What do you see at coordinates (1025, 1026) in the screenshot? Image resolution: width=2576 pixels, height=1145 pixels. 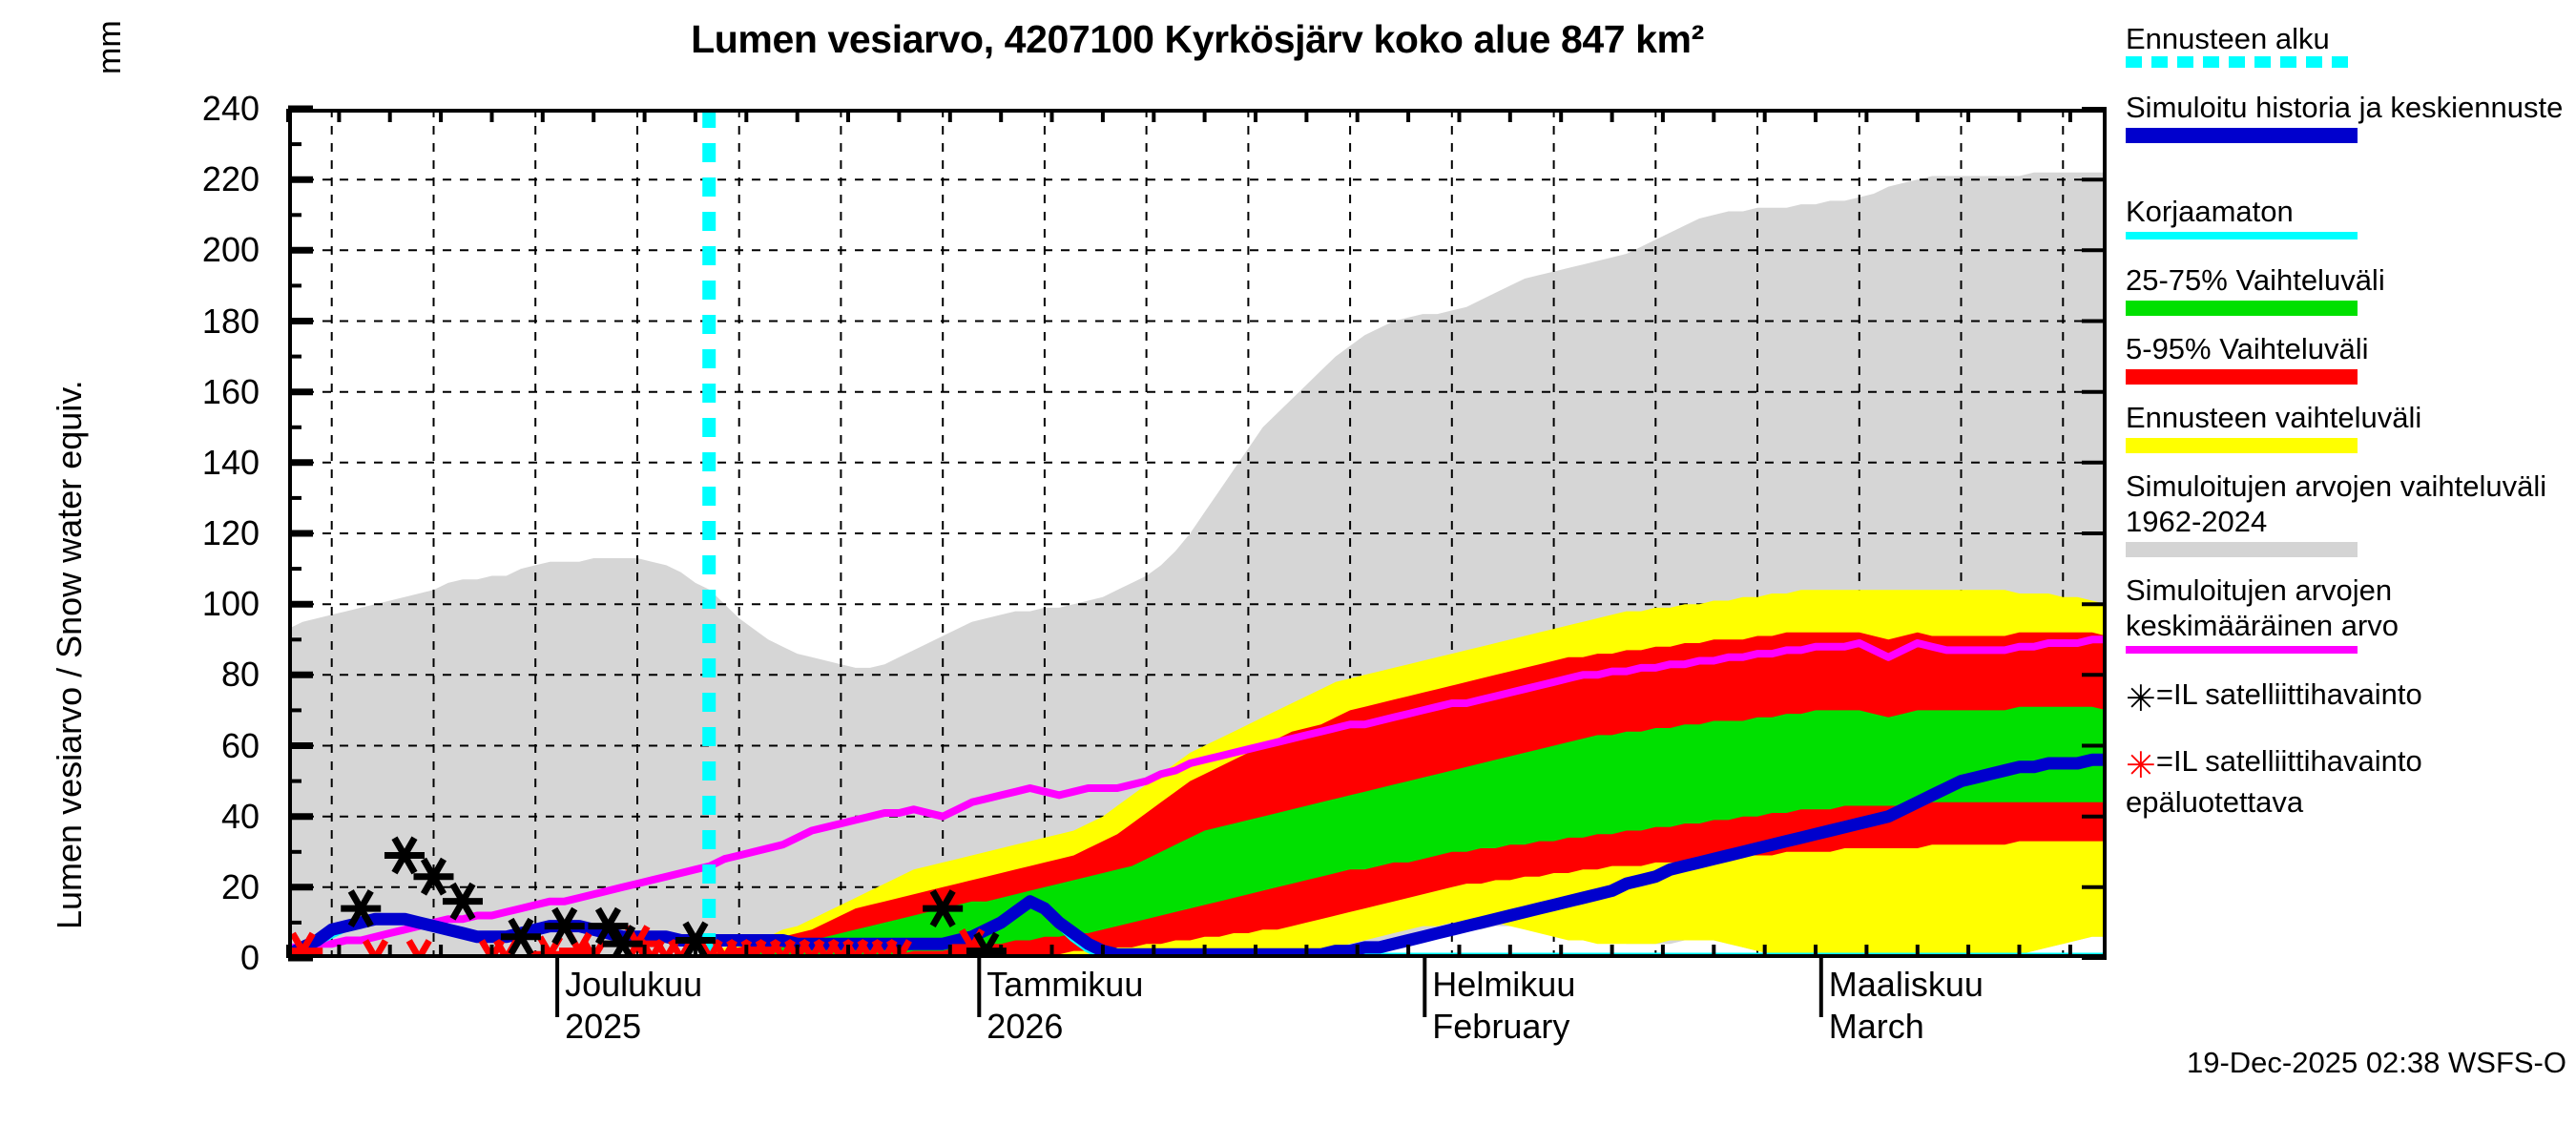 I see `x-axis-month-secondary: 2026` at bounding box center [1025, 1026].